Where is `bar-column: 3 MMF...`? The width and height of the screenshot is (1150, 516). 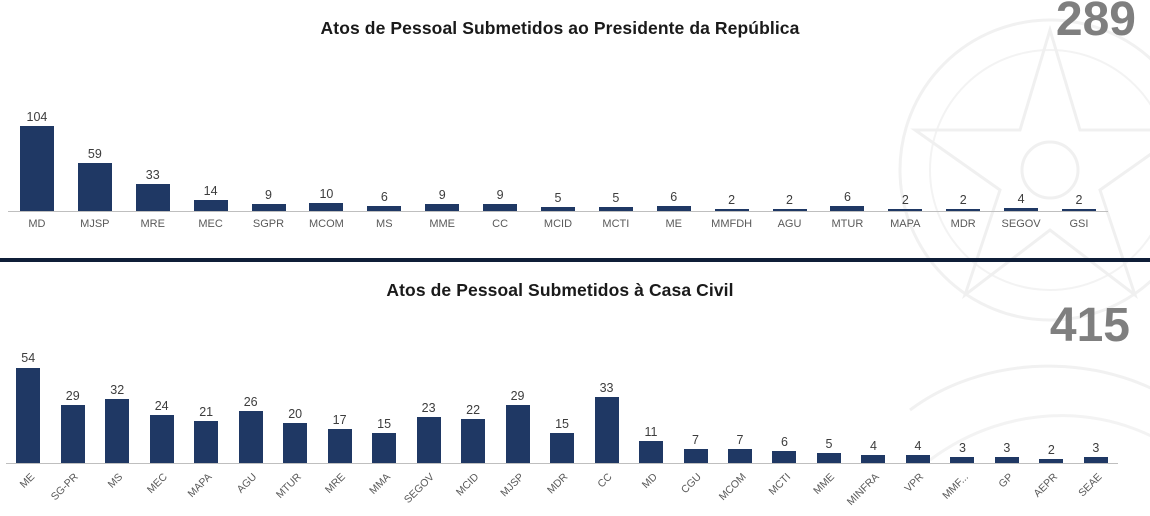 bar-column: 3 MMF... is located at coordinates (962, 433).